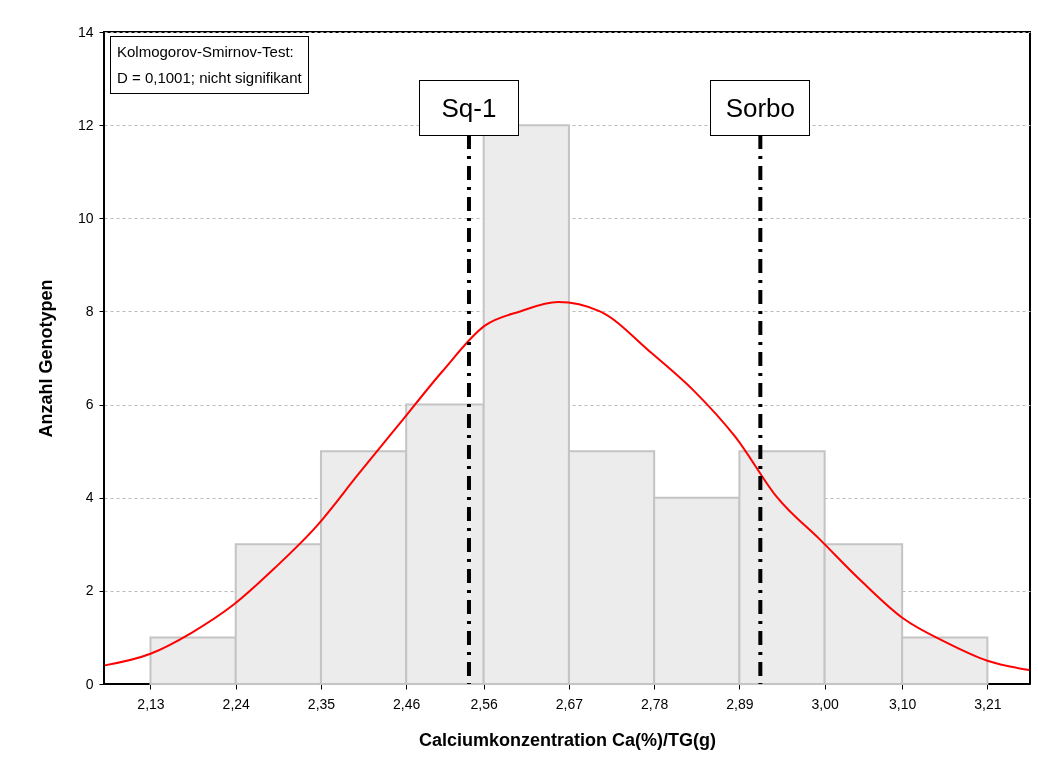 Image resolution: width=1038 pixels, height=778 pixels. I want to click on x-tick-label: 2,67, so click(569, 703).